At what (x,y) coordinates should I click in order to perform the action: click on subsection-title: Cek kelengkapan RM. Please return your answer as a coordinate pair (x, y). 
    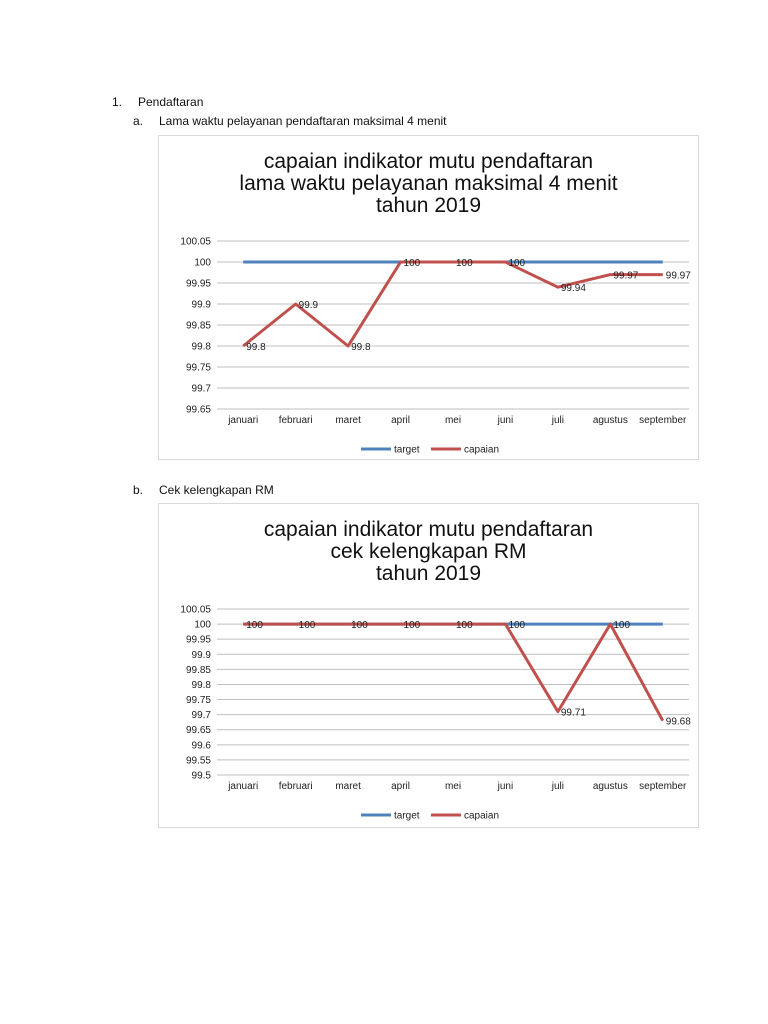
    Looking at the image, I should click on (216, 490).